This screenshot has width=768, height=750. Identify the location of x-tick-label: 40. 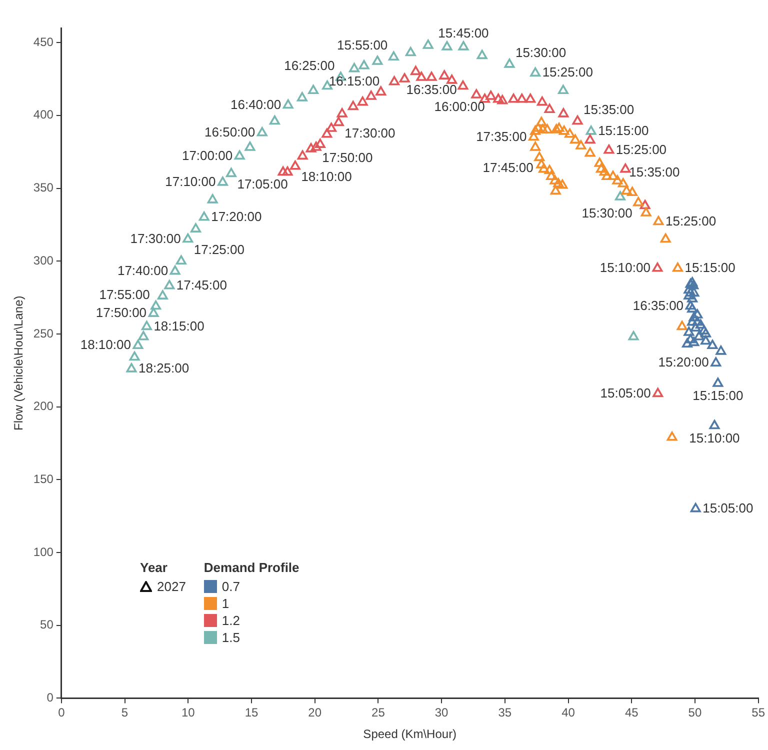
(569, 713).